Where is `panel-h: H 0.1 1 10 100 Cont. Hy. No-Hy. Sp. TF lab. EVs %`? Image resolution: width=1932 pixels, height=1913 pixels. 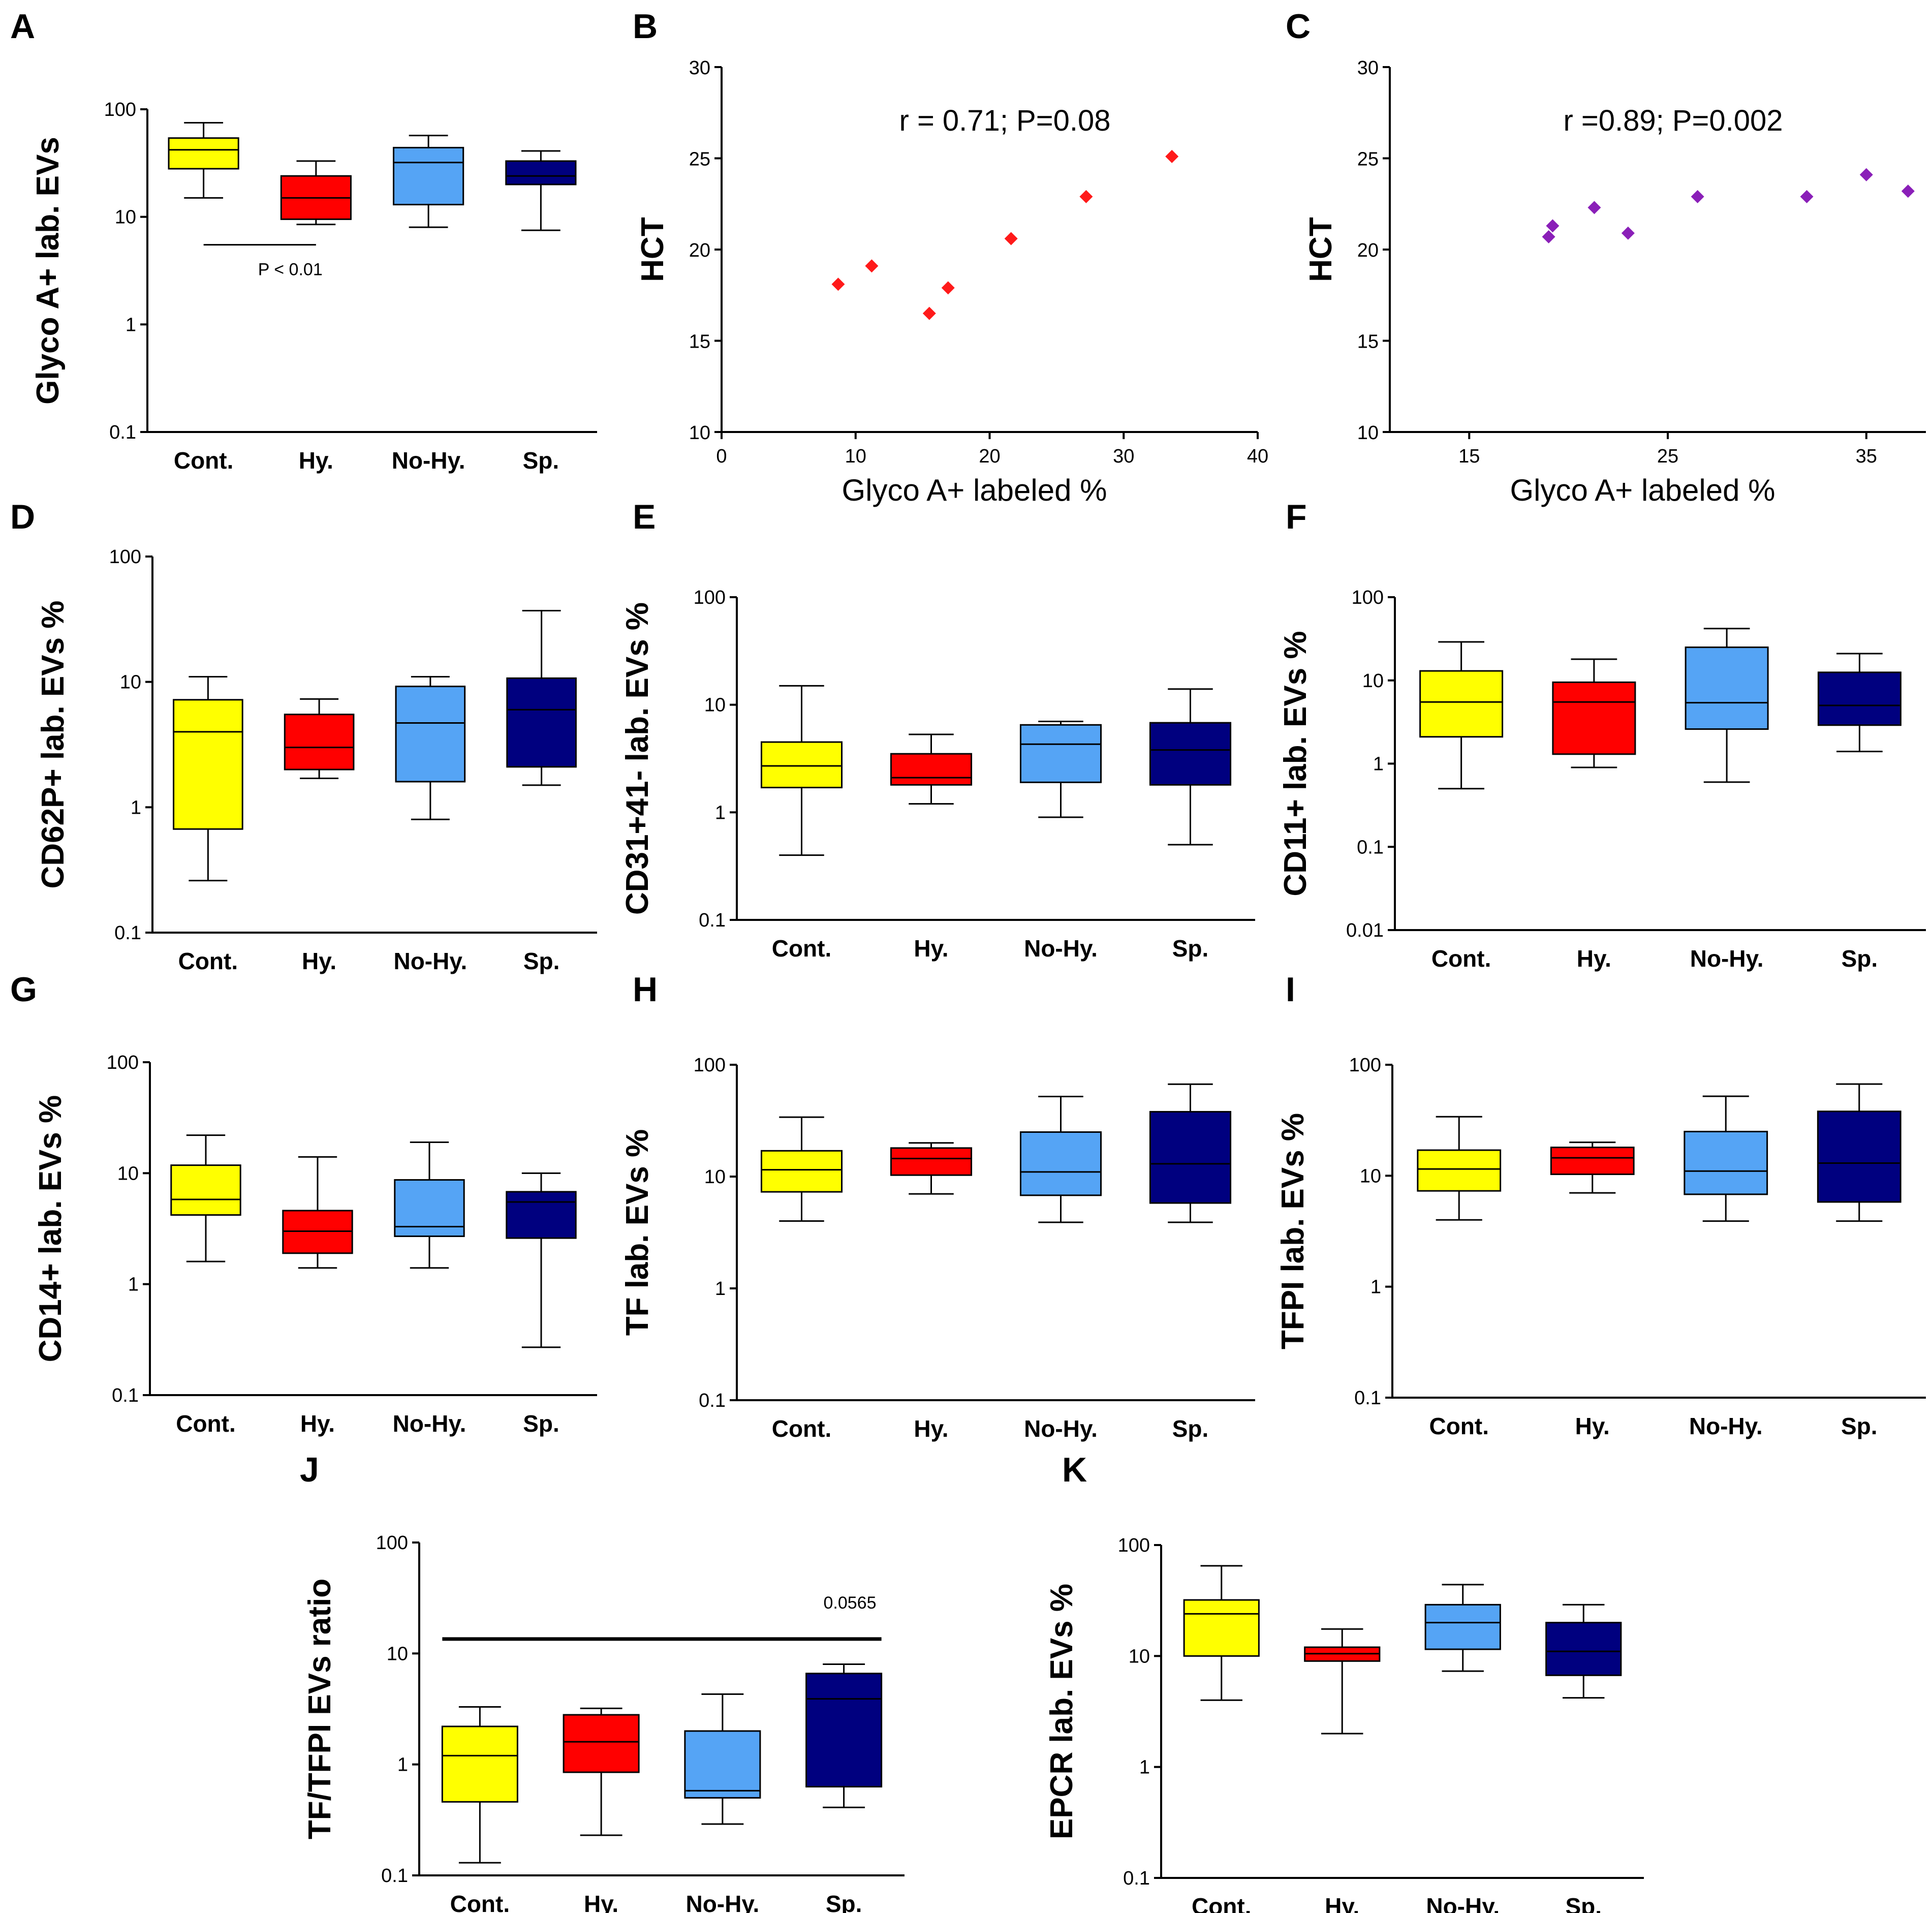 panel-h: H 0.1 1 10 100 Cont. Hy. No-Hy. Sp. TF lab. EVs % is located at coordinates (937, 1206).